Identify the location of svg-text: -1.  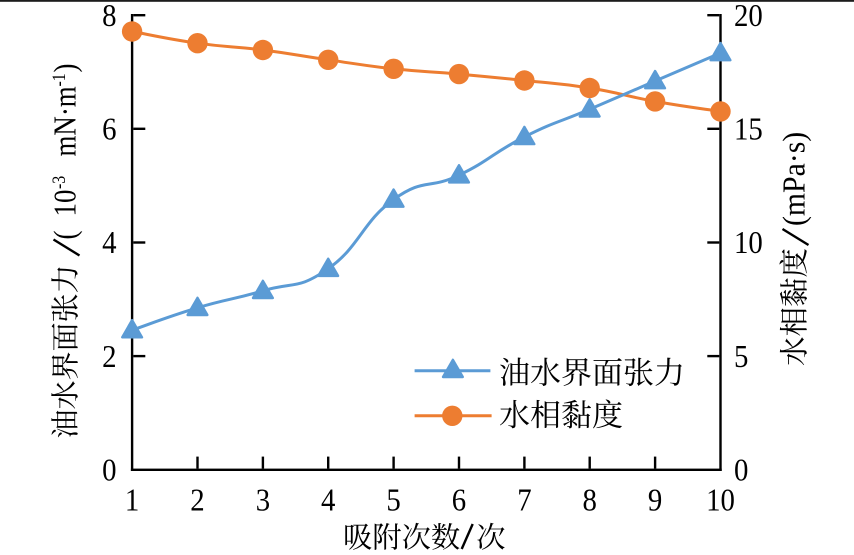
(59, 79).